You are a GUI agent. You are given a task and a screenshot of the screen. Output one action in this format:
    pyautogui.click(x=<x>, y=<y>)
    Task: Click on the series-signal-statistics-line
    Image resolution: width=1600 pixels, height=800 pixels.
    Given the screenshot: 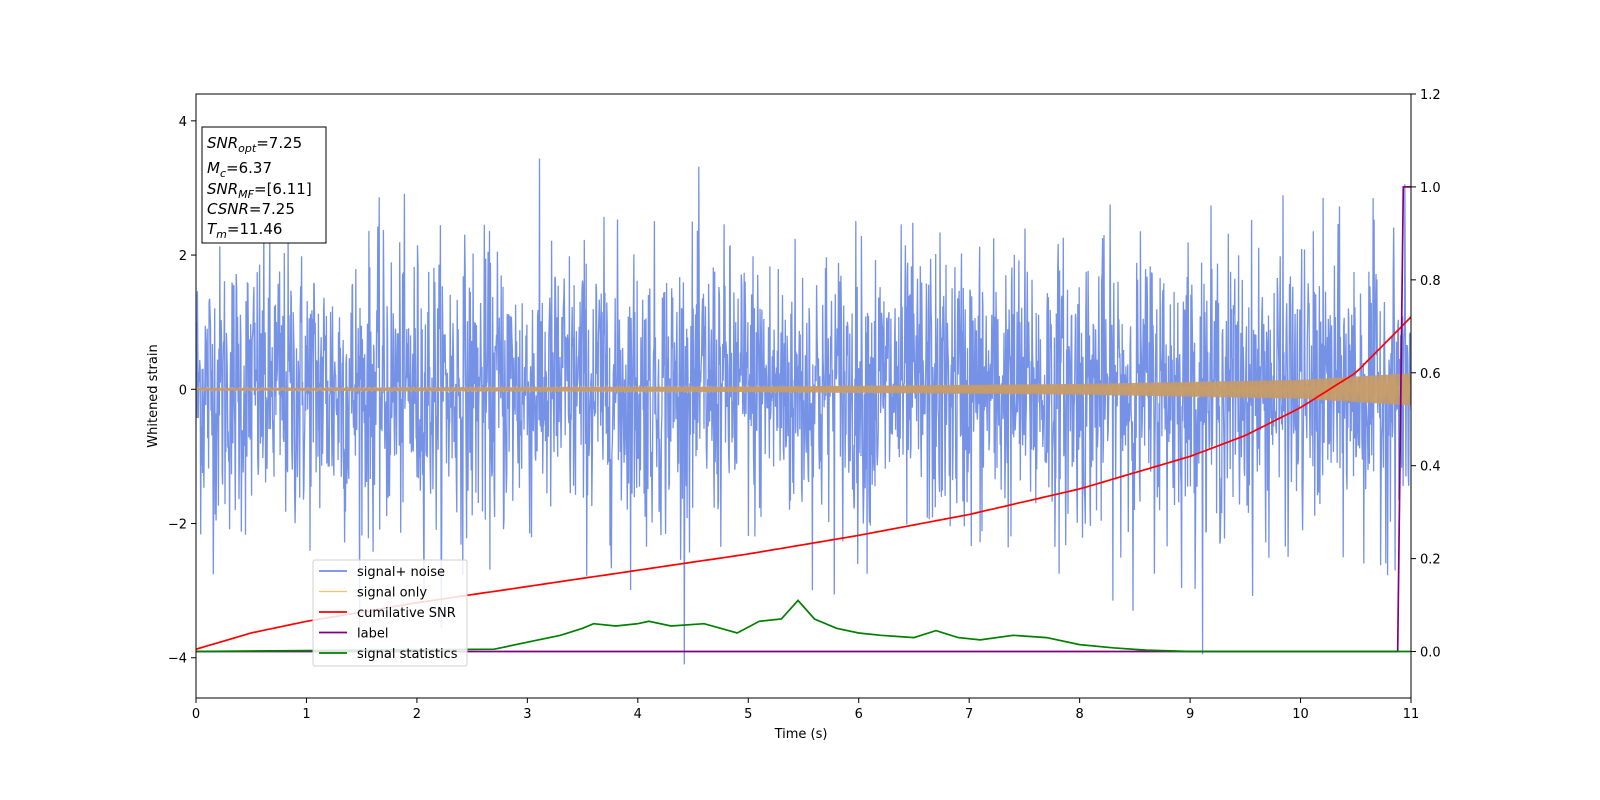 What is the action you would take?
    pyautogui.click(x=803, y=626)
    